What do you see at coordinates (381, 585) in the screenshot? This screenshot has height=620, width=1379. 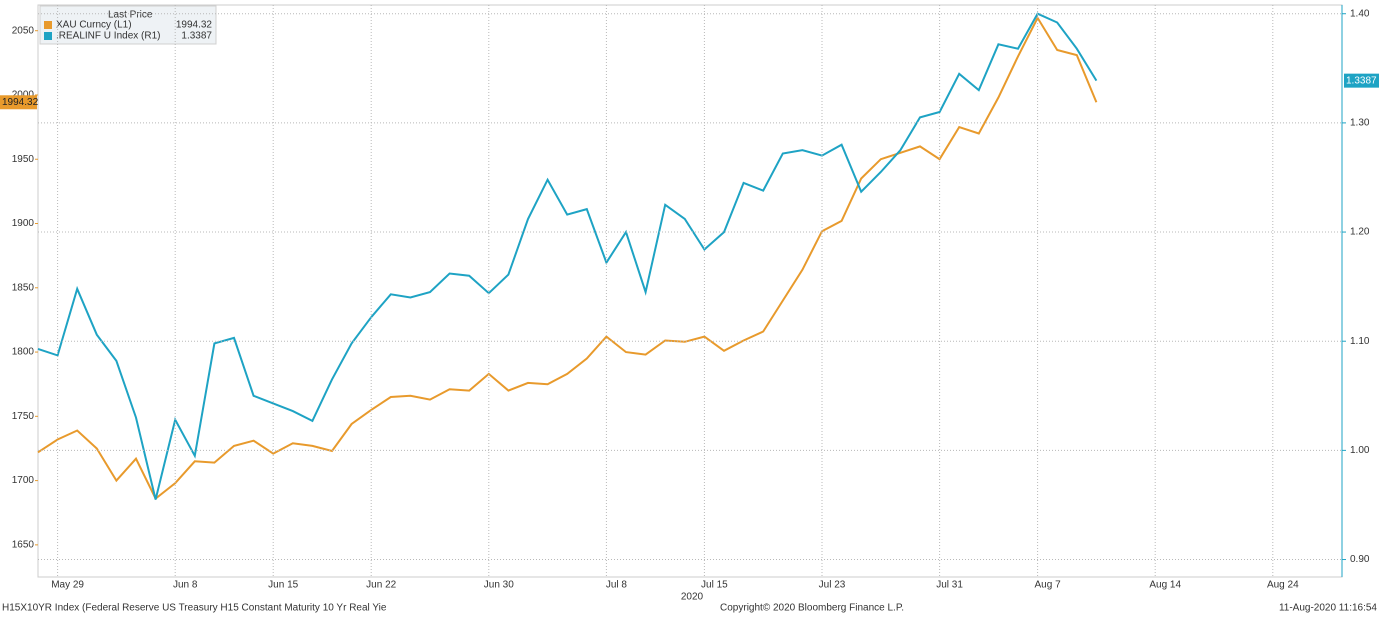 I see `x-tick-label: Jun 22` at bounding box center [381, 585].